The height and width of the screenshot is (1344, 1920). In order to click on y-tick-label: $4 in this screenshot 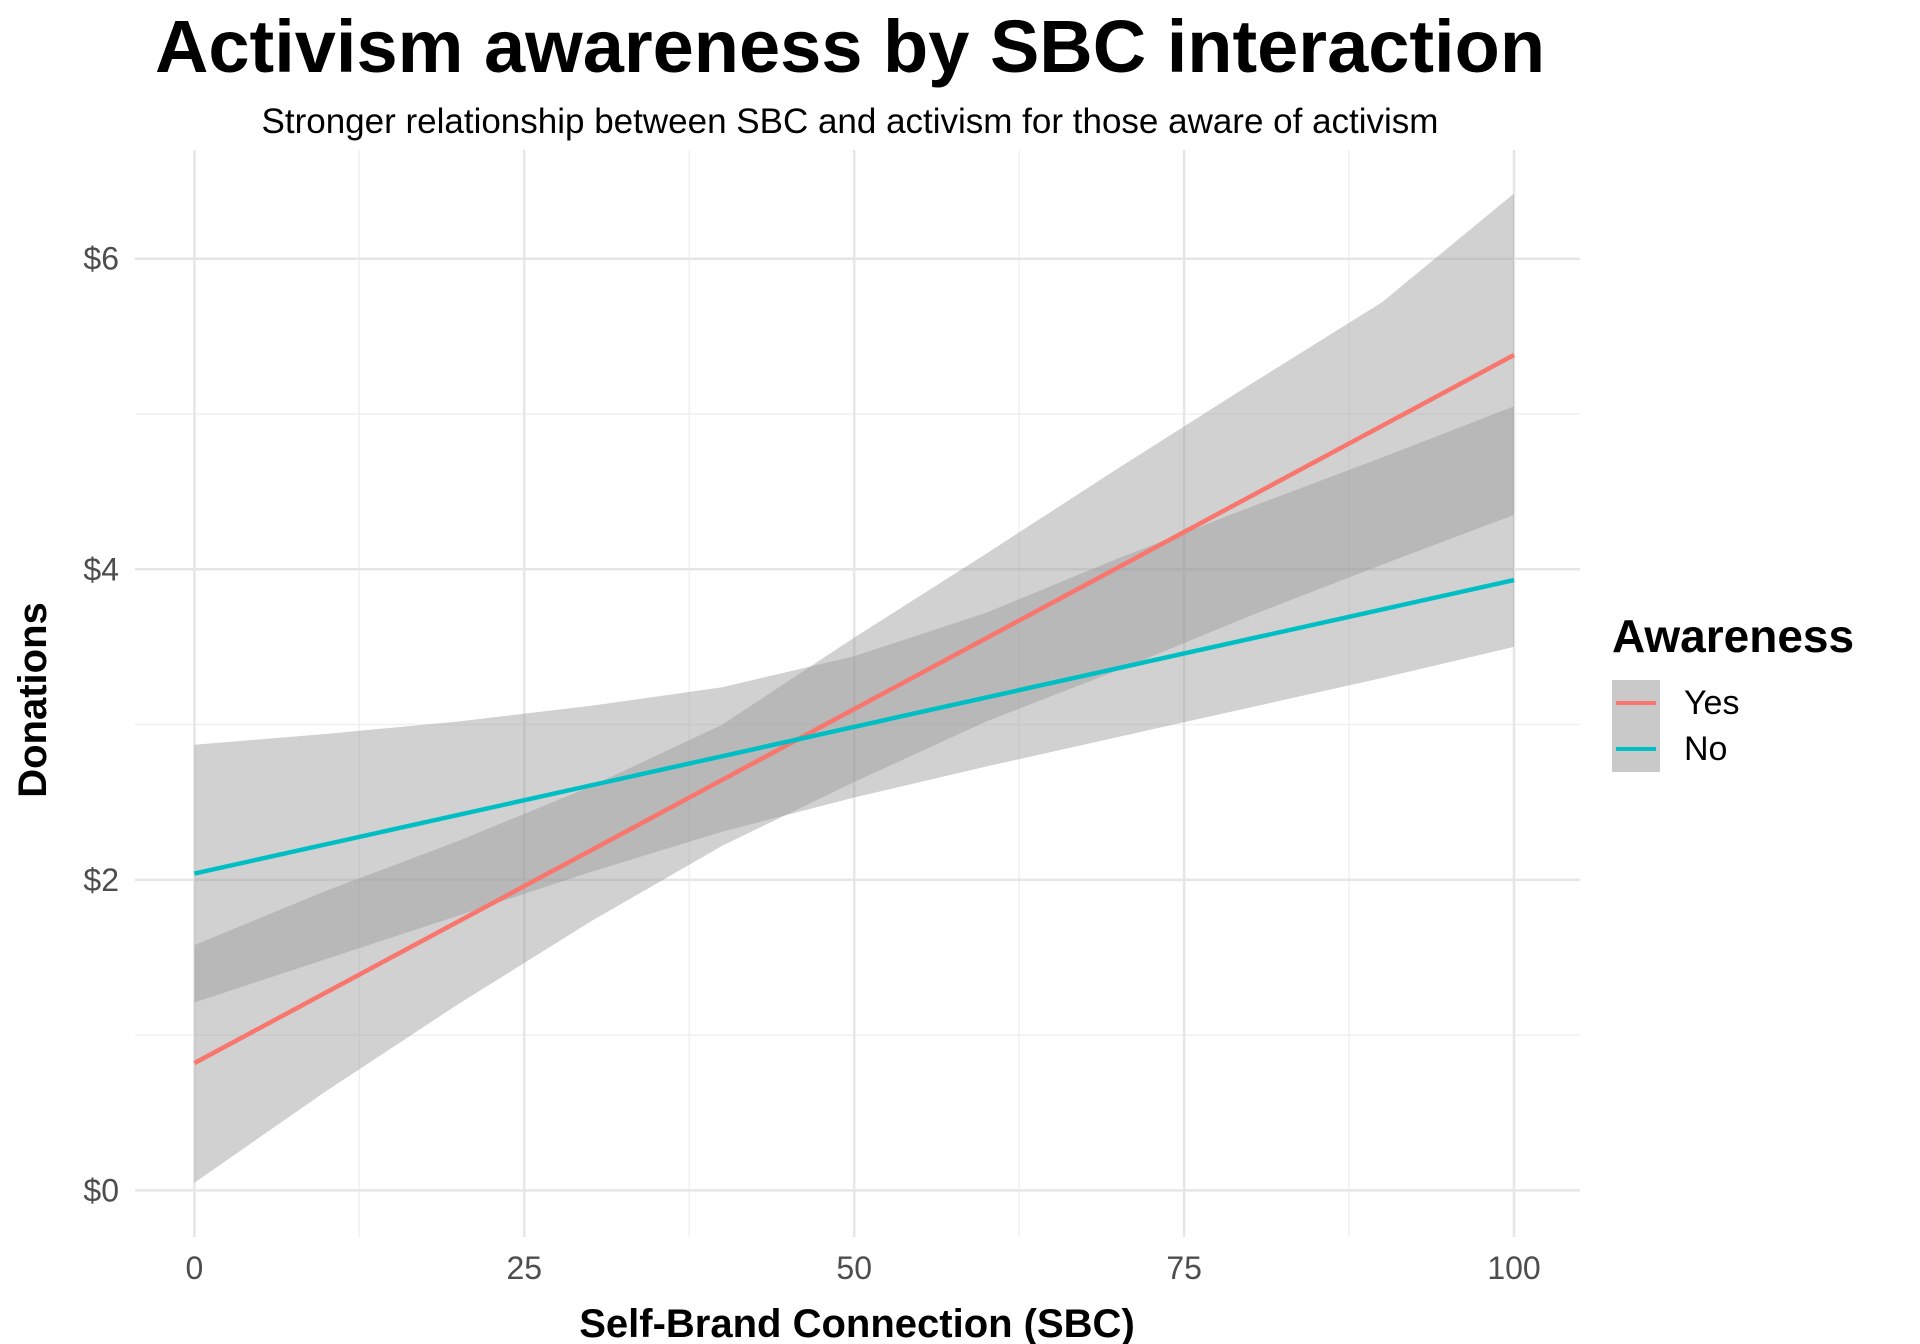, I will do `click(101, 569)`.